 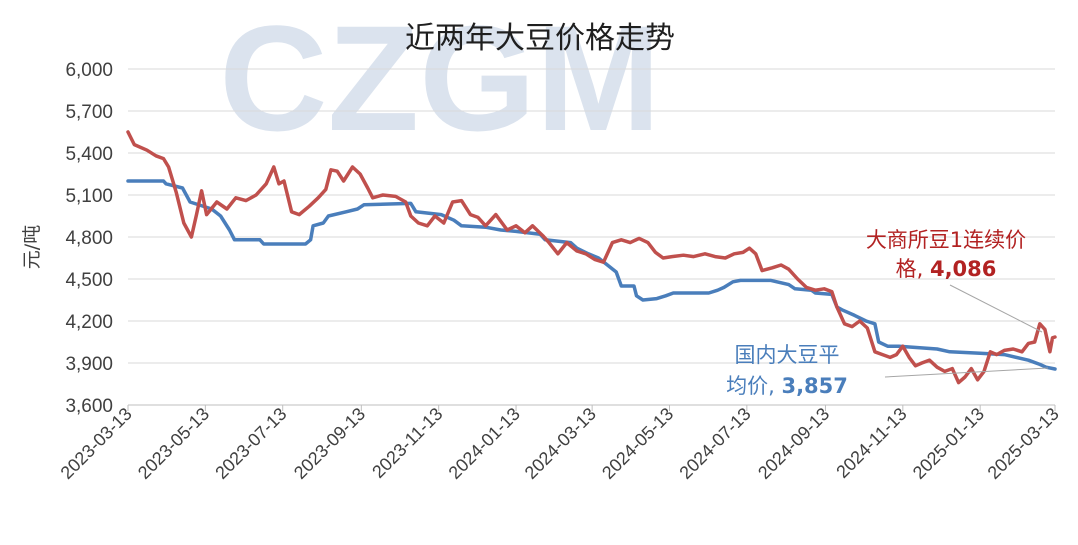 What do you see at coordinates (966, 372) in the screenshot?
I see `blue-annotation-leader` at bounding box center [966, 372].